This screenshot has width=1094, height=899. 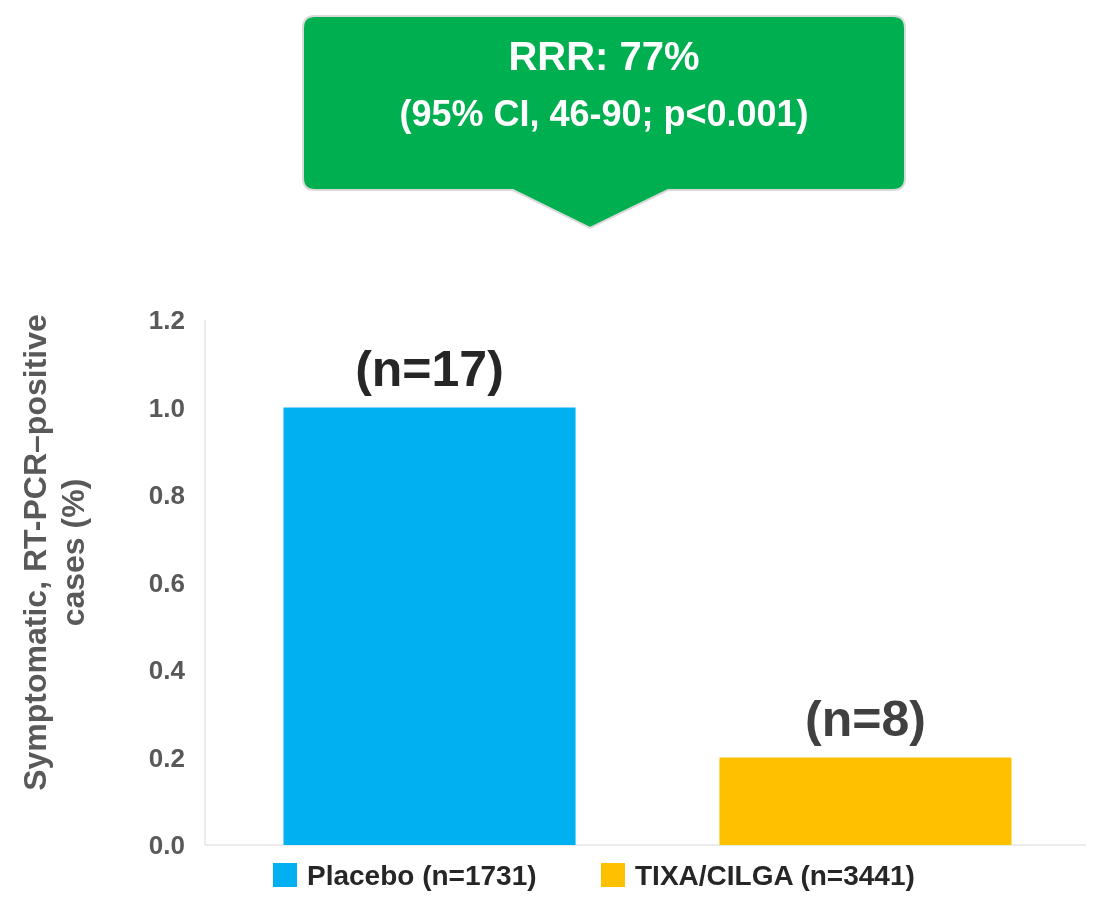 I want to click on annotation: (n=8), so click(x=865, y=718).